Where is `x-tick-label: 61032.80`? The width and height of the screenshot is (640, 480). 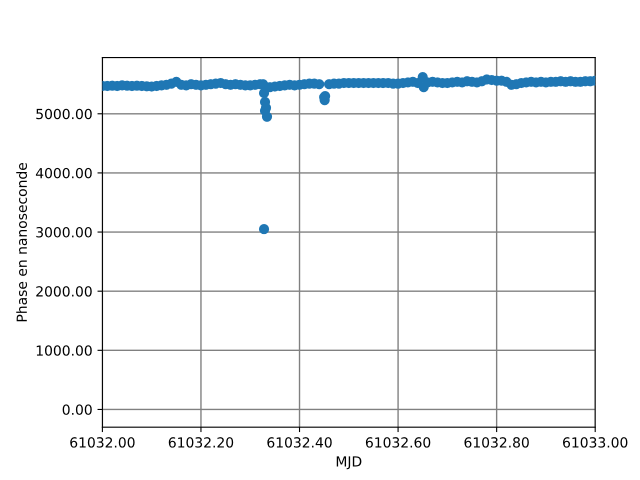 x-tick-label: 61032.80 is located at coordinates (496, 442).